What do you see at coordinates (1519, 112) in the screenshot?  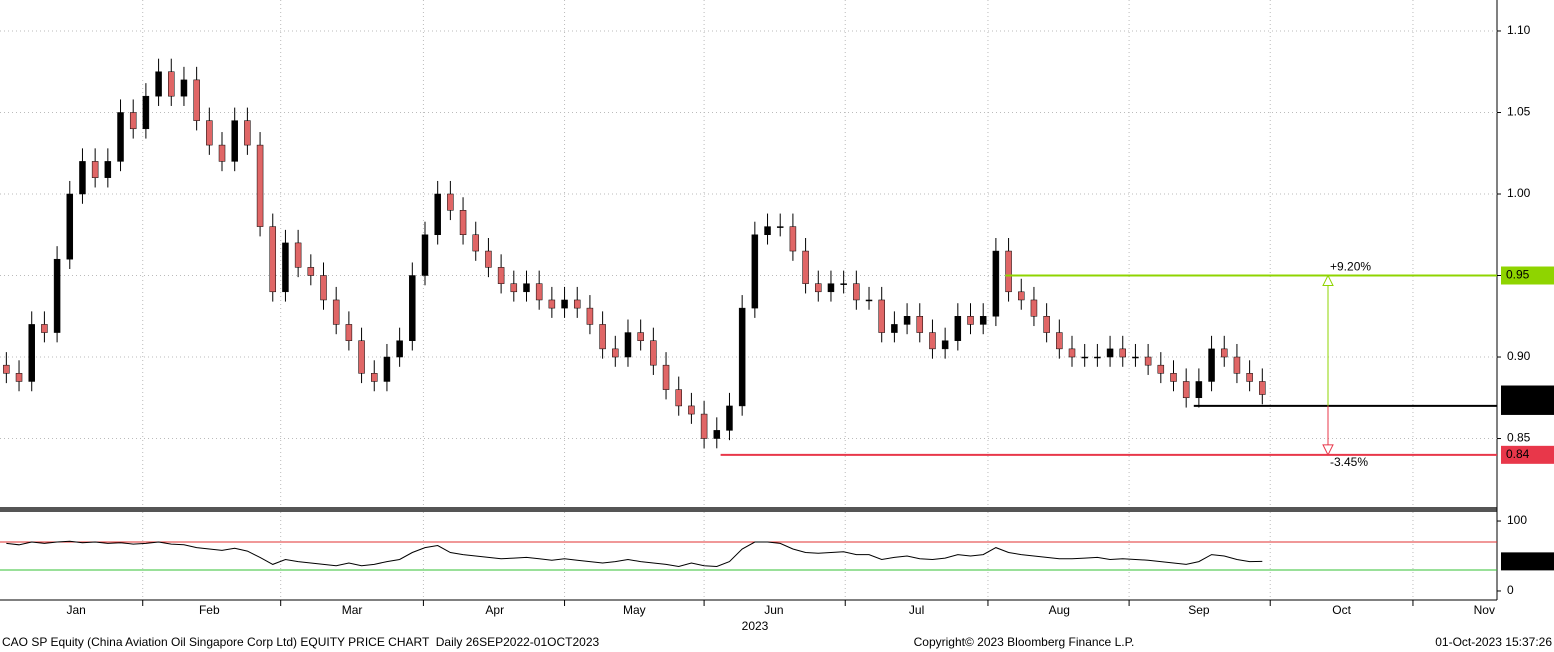 I see `y-tick-label: 1.05` at bounding box center [1519, 112].